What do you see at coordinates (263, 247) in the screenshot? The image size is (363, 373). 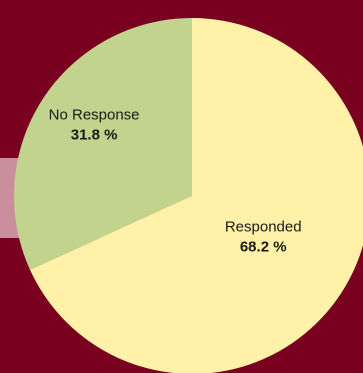 I see `slice-value-label: 68.2 %` at bounding box center [263, 247].